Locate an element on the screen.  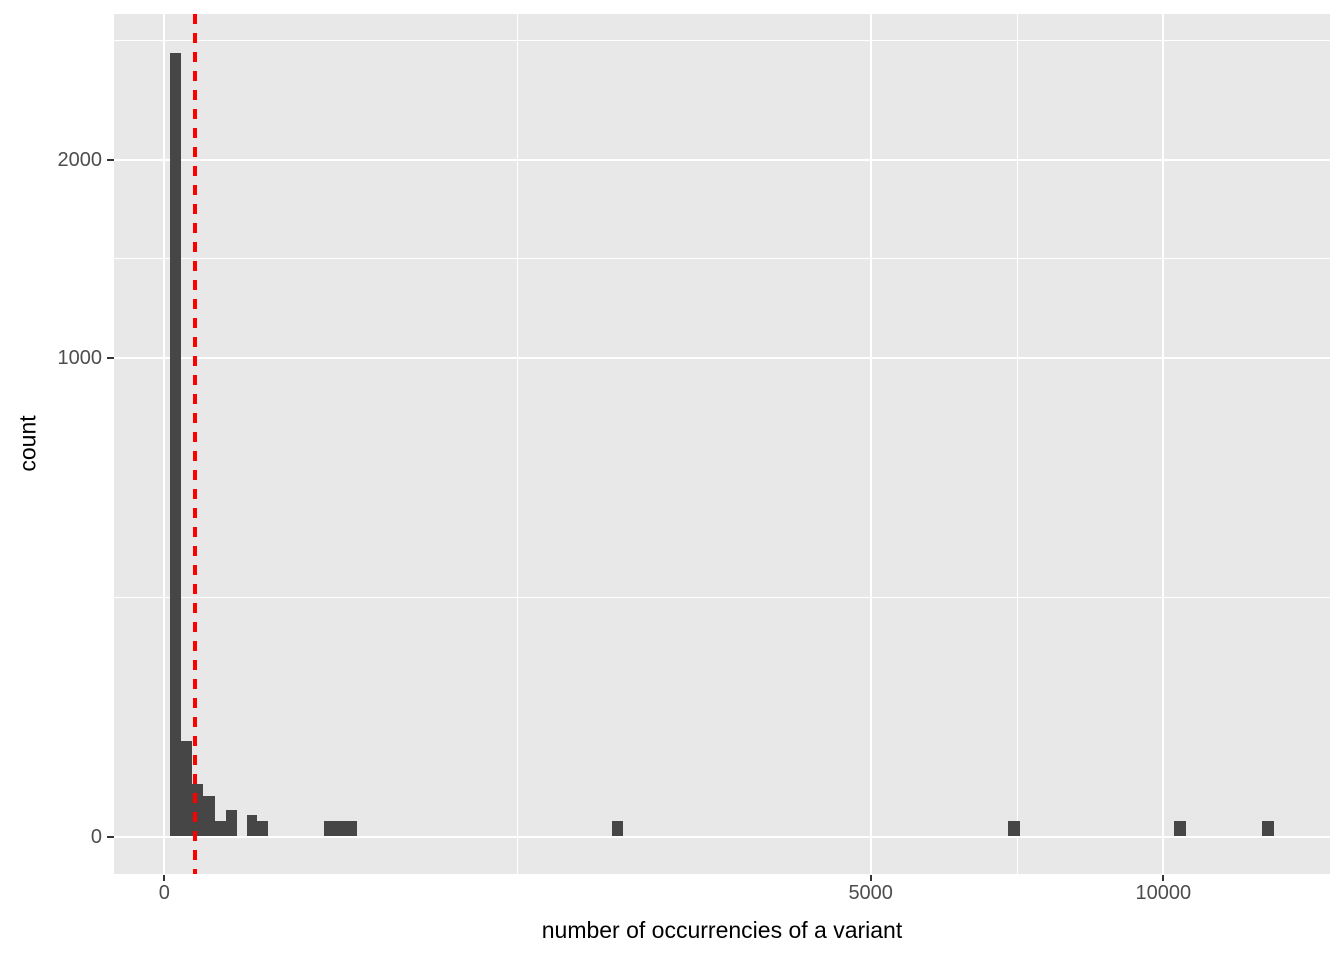
x-tick-label: 0 is located at coordinates (164, 893).